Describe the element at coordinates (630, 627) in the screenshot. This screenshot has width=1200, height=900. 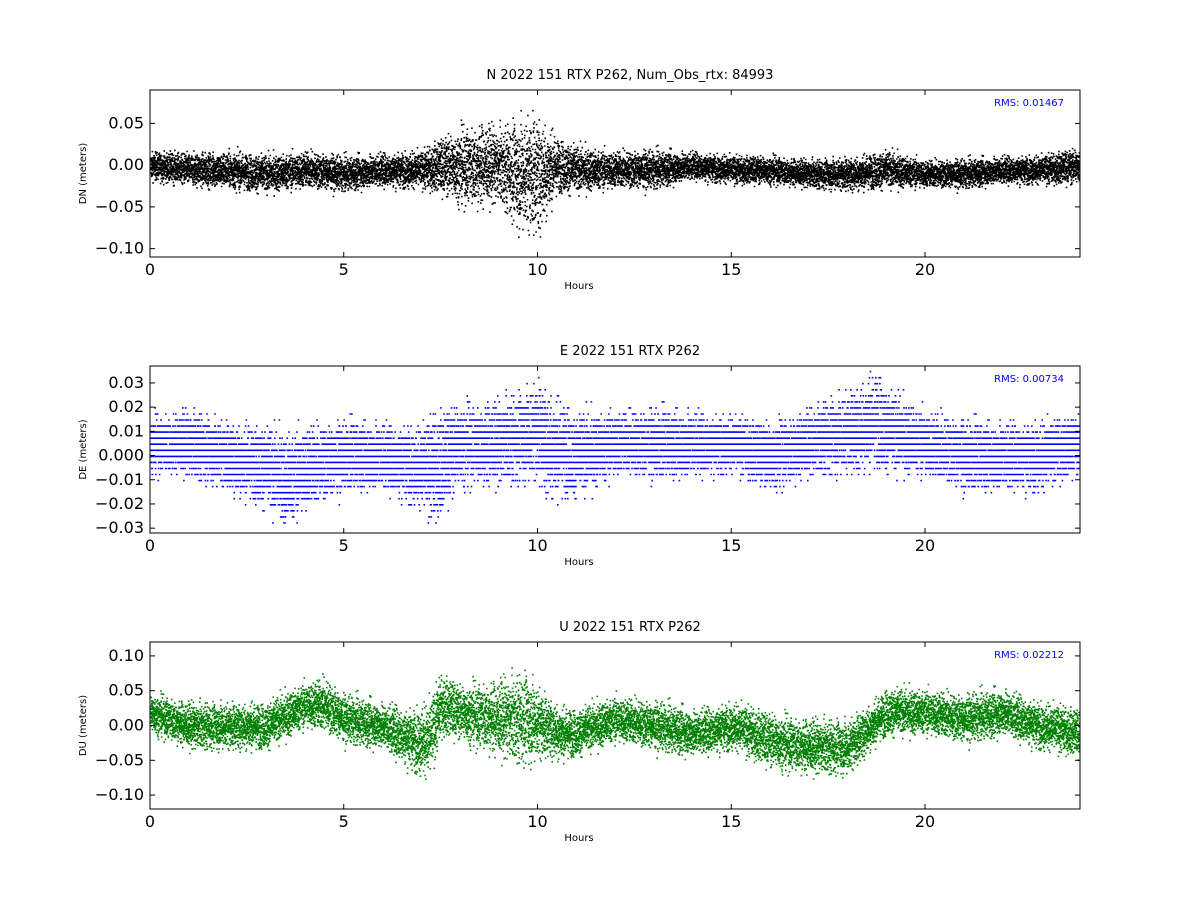
I see `panel-title: U 2022 151 RTX P262` at that location.